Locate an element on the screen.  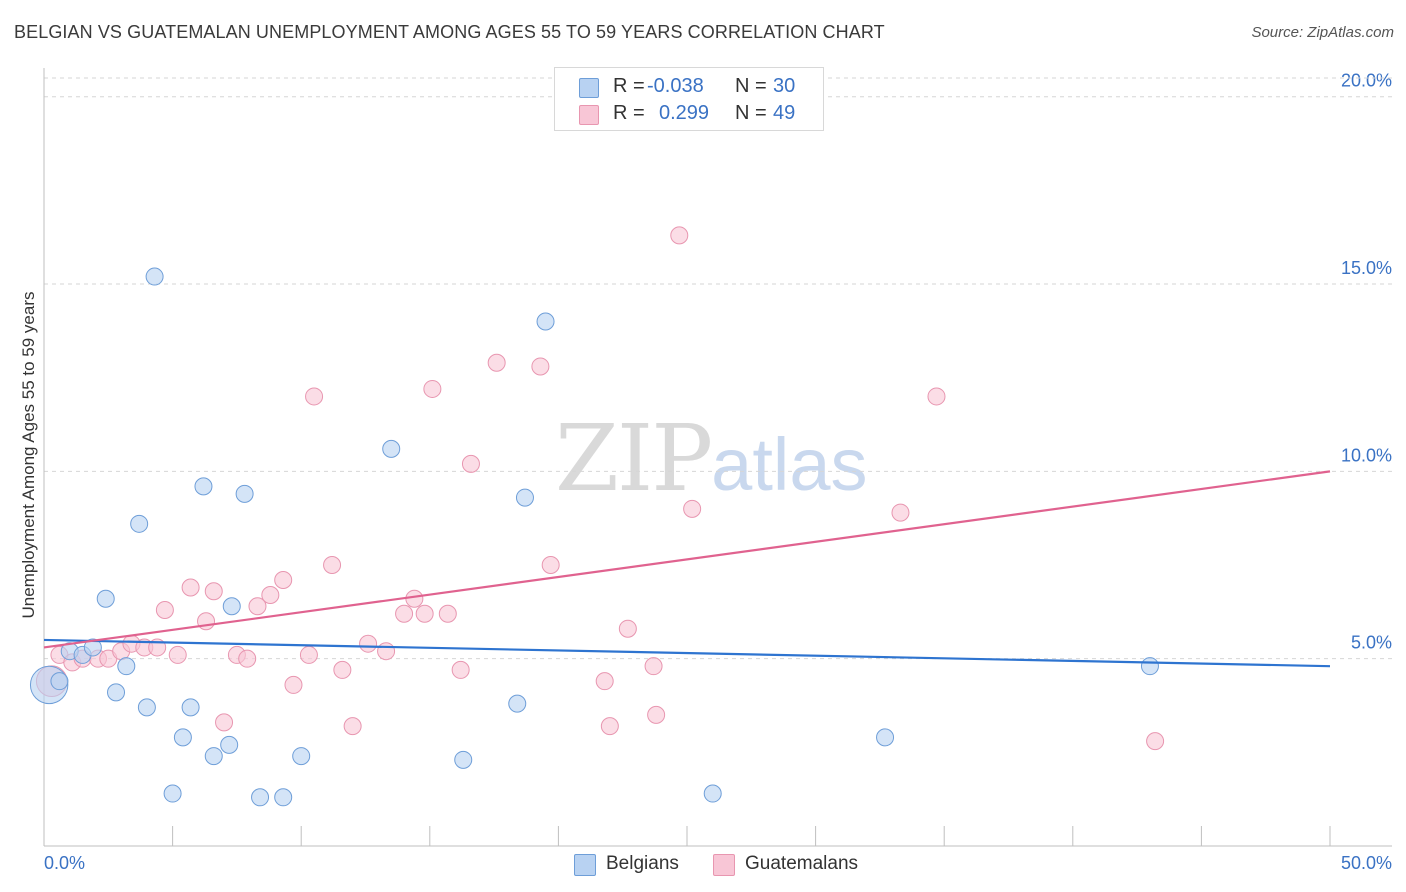
bottom-belgians-label: Belgians is located at coordinates (642, 863).